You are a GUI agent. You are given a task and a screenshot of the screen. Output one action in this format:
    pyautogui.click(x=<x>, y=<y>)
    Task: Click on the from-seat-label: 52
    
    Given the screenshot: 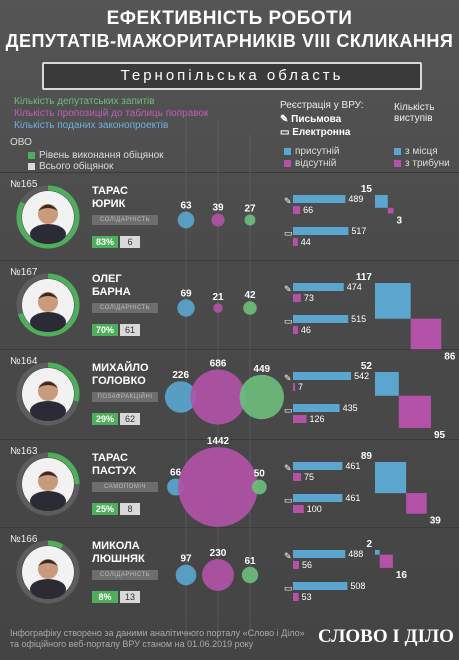 What is the action you would take?
    pyautogui.click(x=367, y=366)
    